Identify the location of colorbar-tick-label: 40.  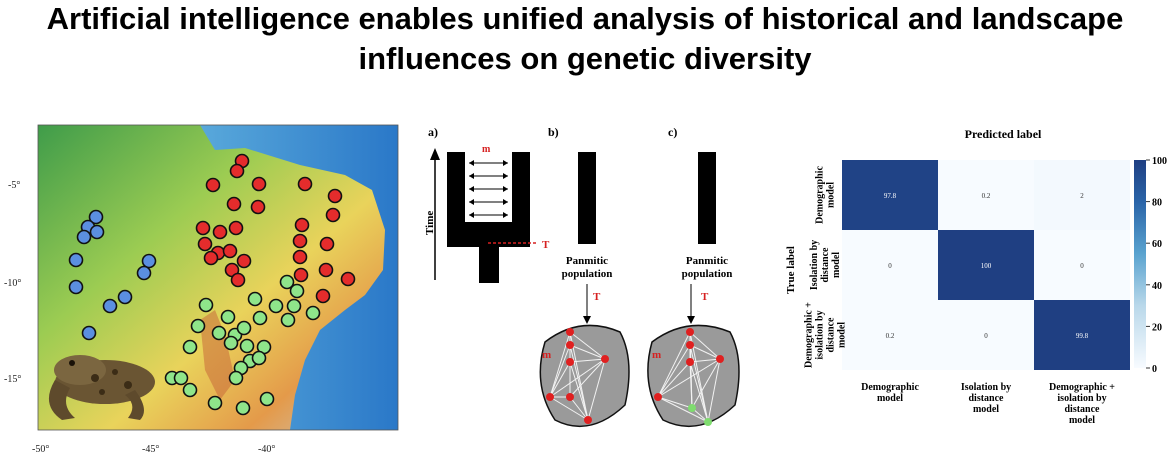
(1157, 286).